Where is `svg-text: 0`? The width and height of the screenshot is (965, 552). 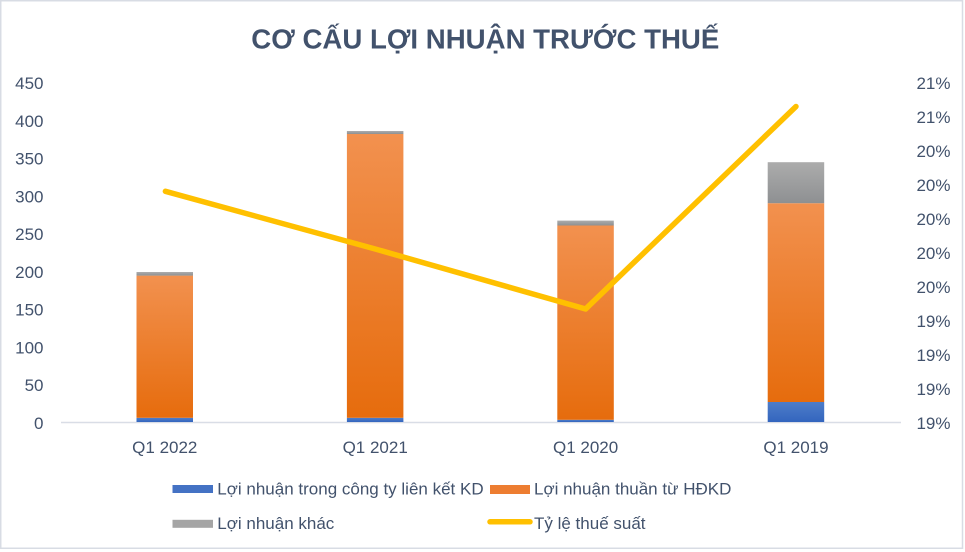
svg-text: 0 is located at coordinates (38, 423).